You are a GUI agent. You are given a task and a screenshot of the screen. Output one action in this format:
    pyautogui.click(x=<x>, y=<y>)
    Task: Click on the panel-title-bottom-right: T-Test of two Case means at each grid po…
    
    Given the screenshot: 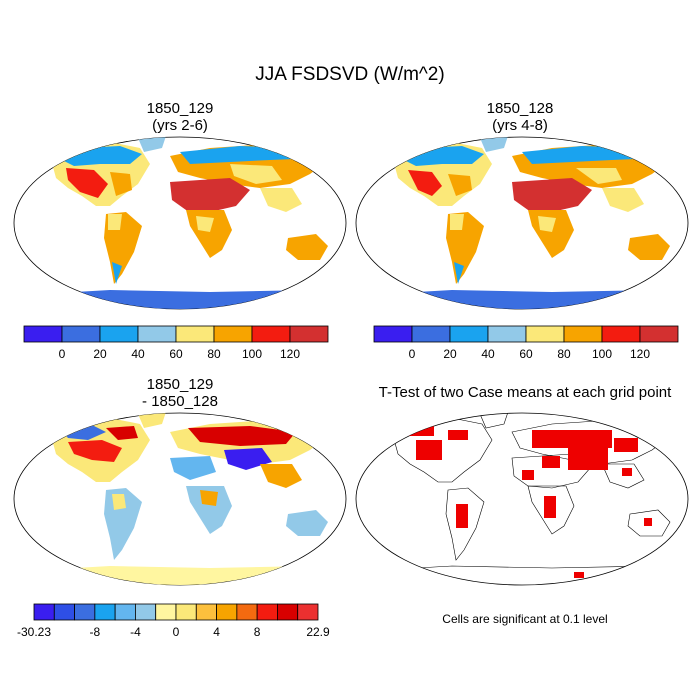 What is the action you would take?
    pyautogui.click(x=525, y=392)
    